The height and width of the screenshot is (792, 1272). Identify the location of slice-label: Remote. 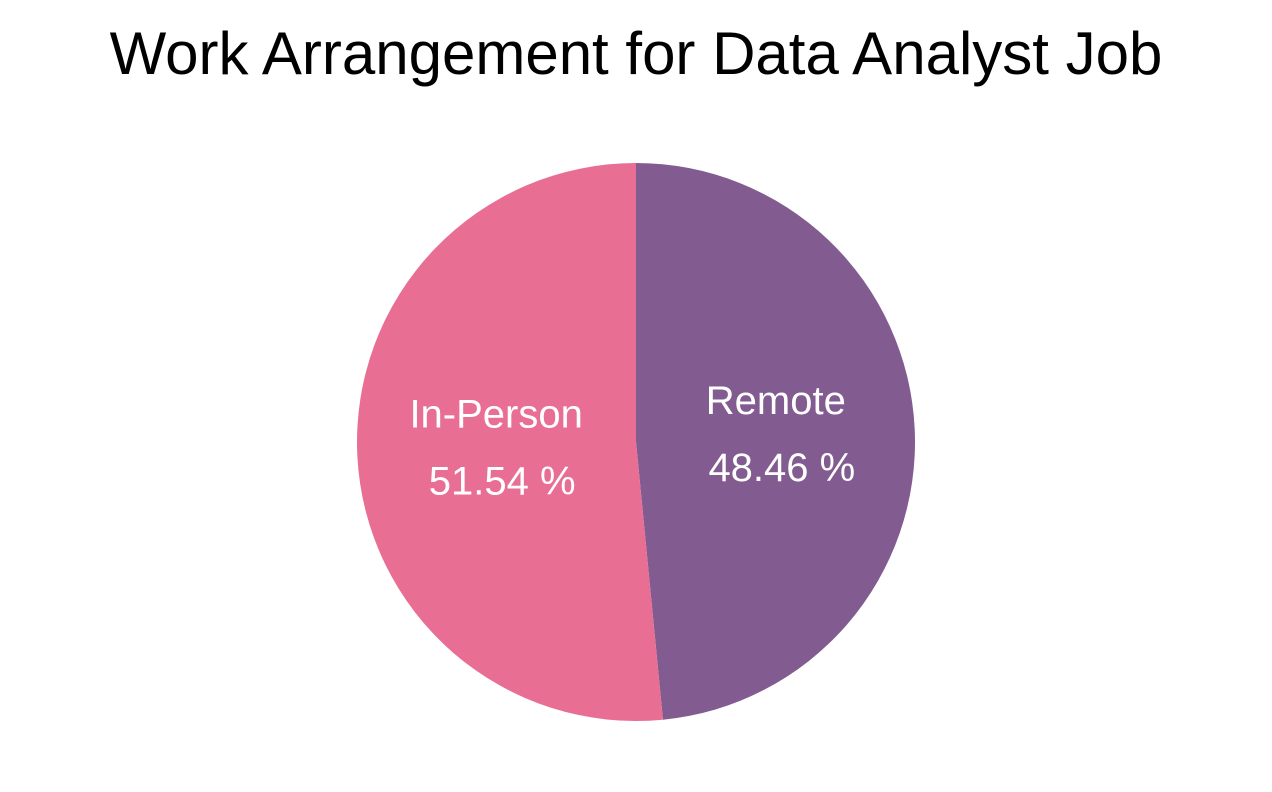
(776, 401).